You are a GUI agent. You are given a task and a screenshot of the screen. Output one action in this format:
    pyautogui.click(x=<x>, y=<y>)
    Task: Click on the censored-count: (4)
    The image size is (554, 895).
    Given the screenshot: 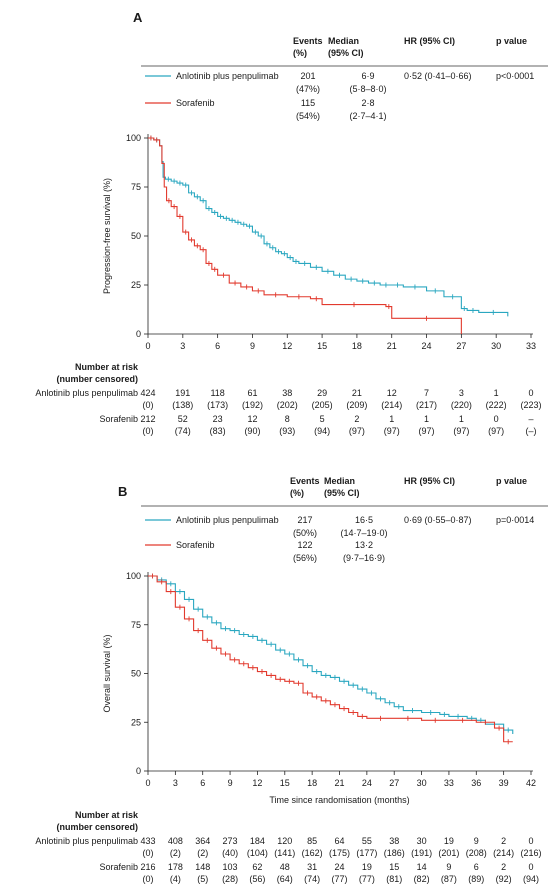 What is the action you would take?
    pyautogui.click(x=175, y=879)
    